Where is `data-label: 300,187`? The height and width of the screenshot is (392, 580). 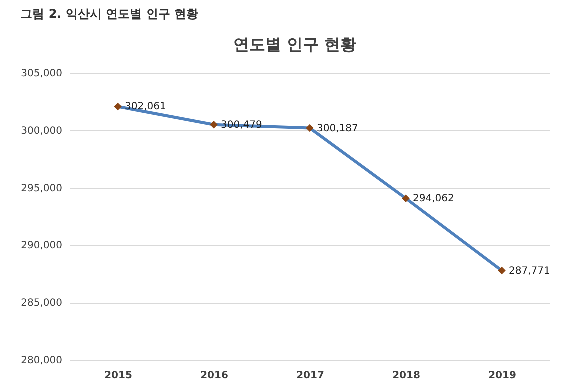
data-label: 300,187 is located at coordinates (337, 128).